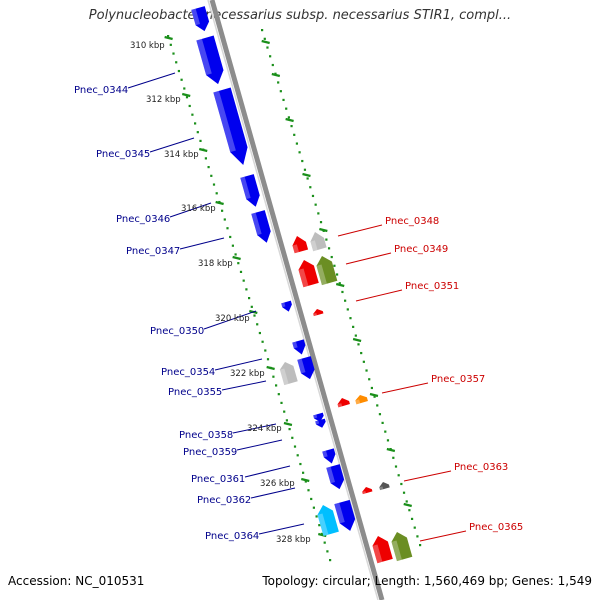 The image size is (600, 600). I want to click on gene-label-right: Pnec_0348, so click(412, 221).